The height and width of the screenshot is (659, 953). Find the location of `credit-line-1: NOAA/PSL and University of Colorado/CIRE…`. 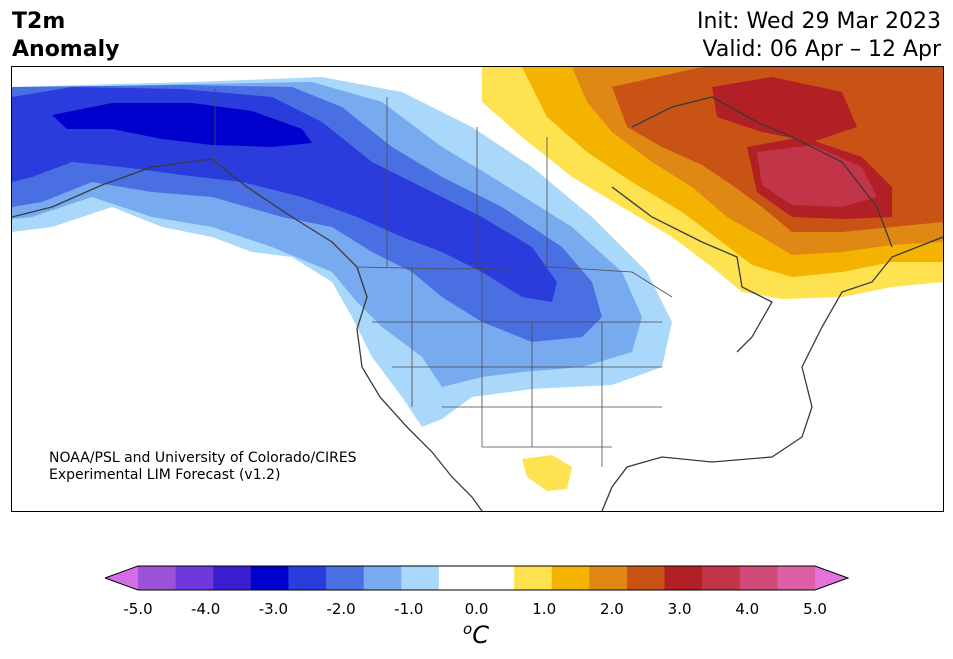

credit-line-1: NOAA/PSL and University of Colorado/CIRE… is located at coordinates (203, 458).